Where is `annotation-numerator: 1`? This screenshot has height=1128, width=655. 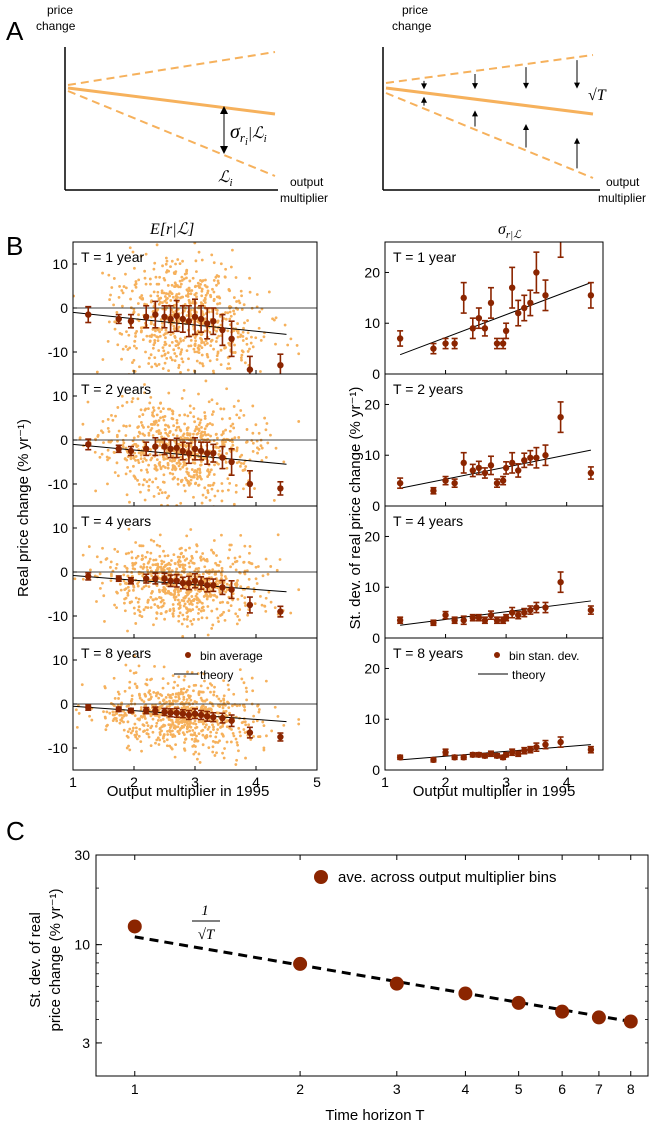 annotation-numerator: 1 is located at coordinates (205, 911).